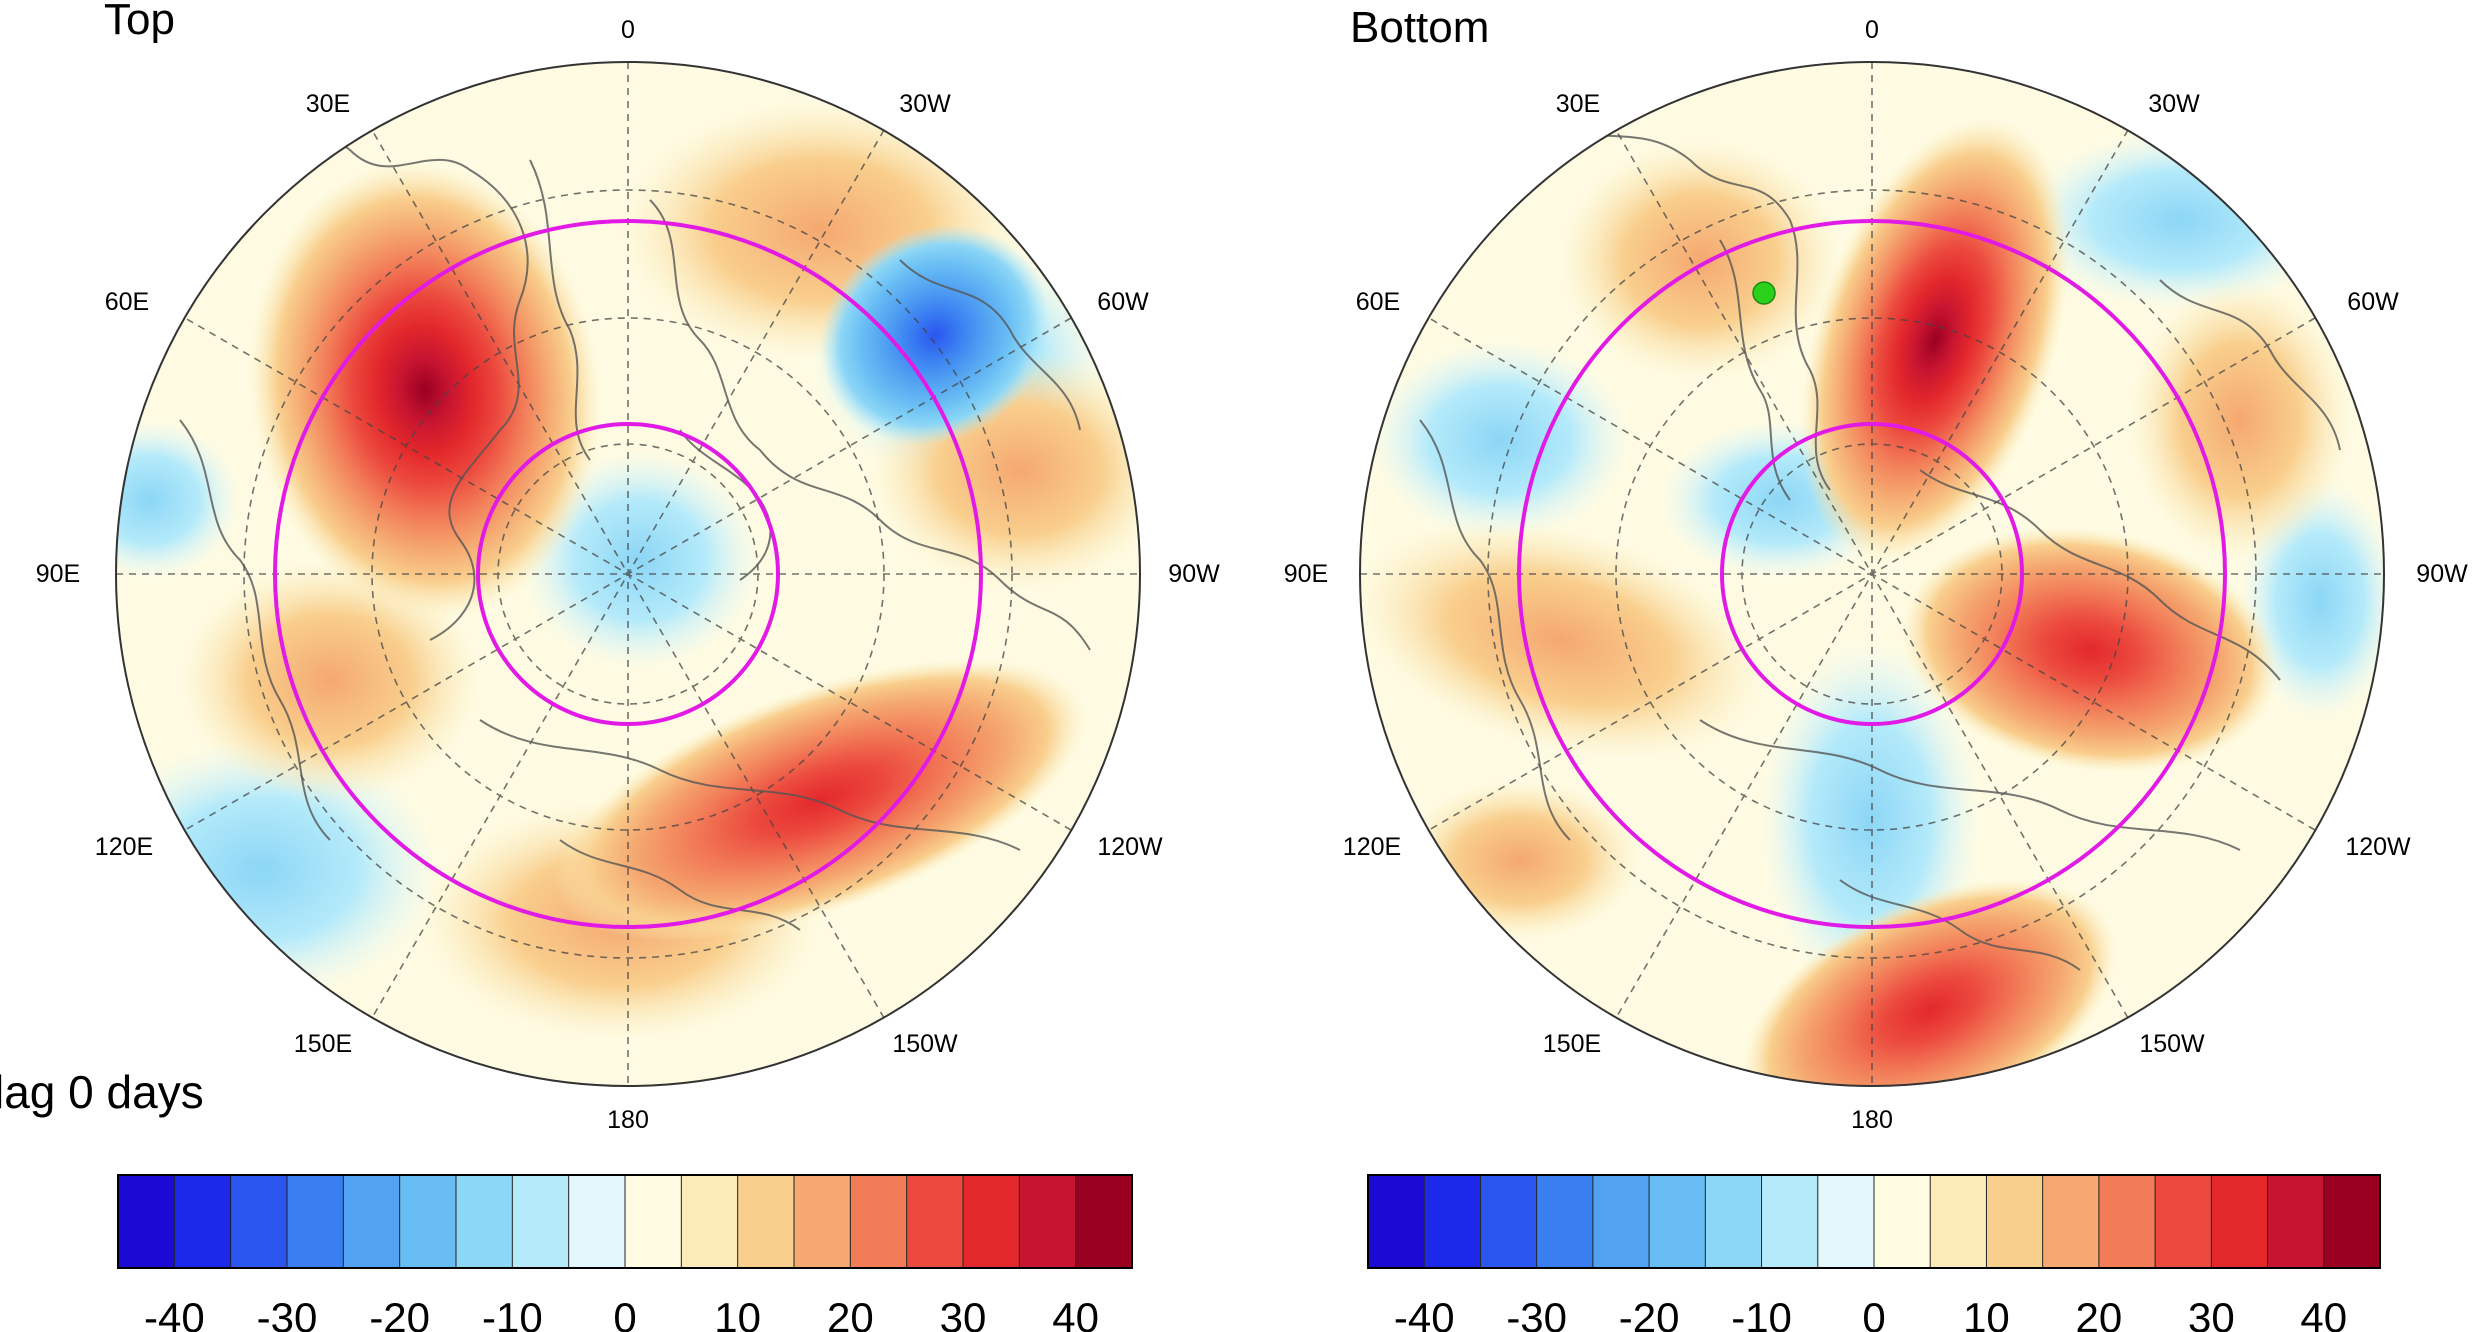  What do you see at coordinates (1872, 1120) in the screenshot?
I see `lon-label: 180` at bounding box center [1872, 1120].